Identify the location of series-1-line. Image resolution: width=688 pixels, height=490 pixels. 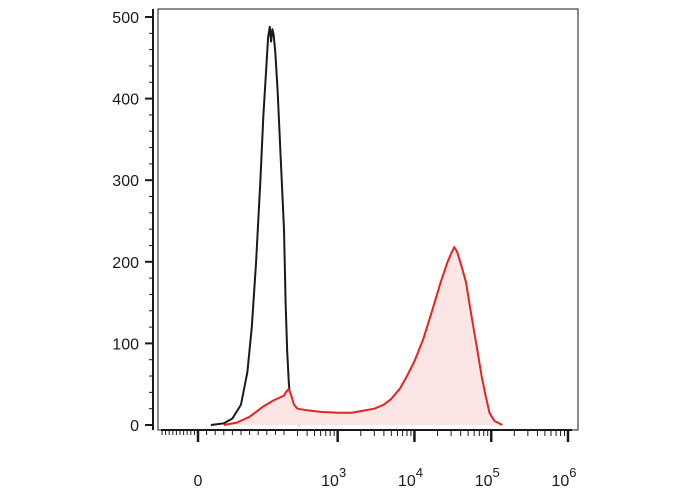
(363, 336).